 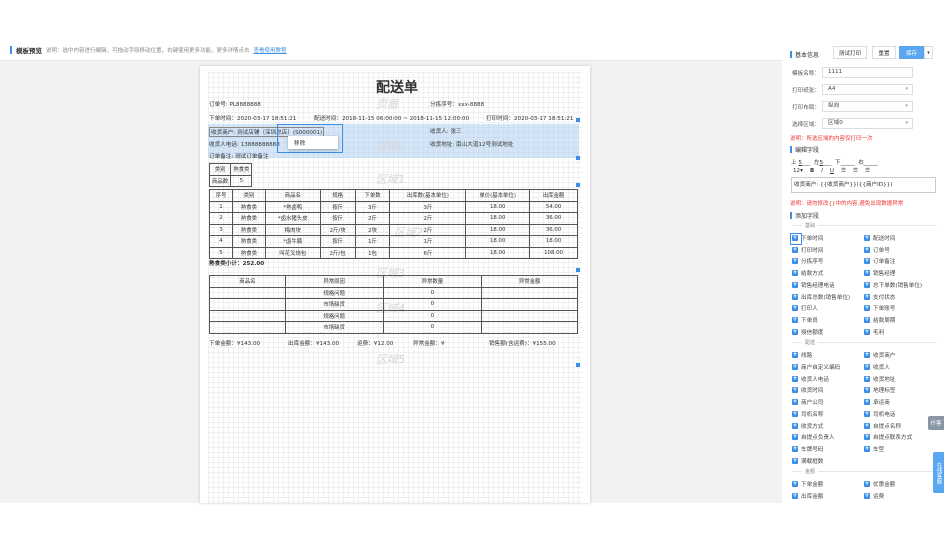 I want to click on add-field-item: + 商户公司, so click(x=808, y=402).